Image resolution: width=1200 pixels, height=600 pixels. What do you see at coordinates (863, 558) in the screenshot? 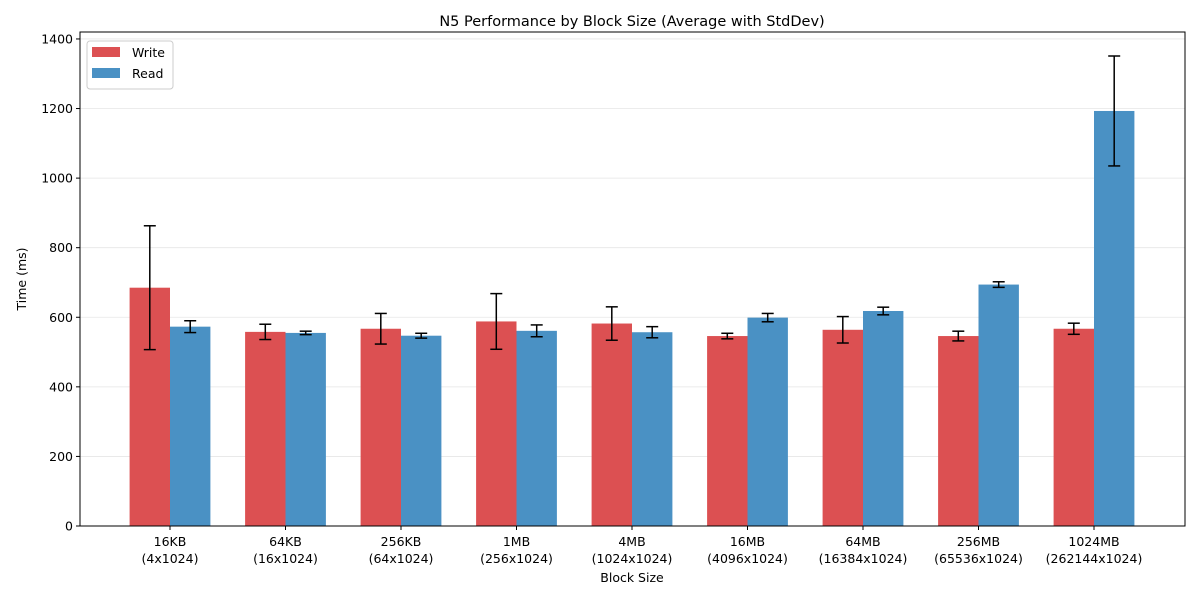
I see `x-tick-sublabel: (16384x1024)` at bounding box center [863, 558].